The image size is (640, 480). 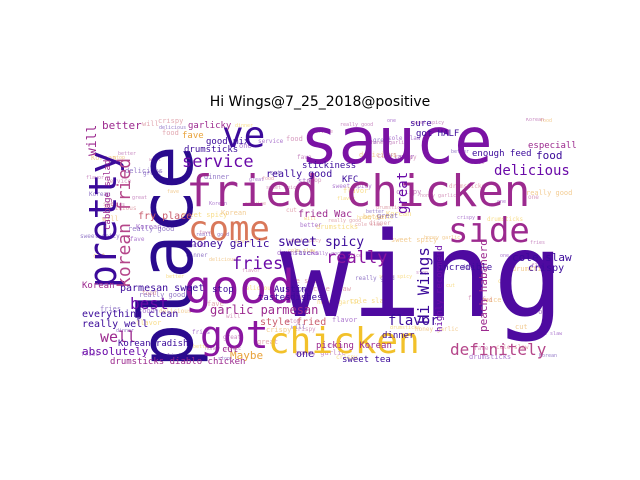 I want to click on word-chicken: chicken, so click(x=344, y=341).